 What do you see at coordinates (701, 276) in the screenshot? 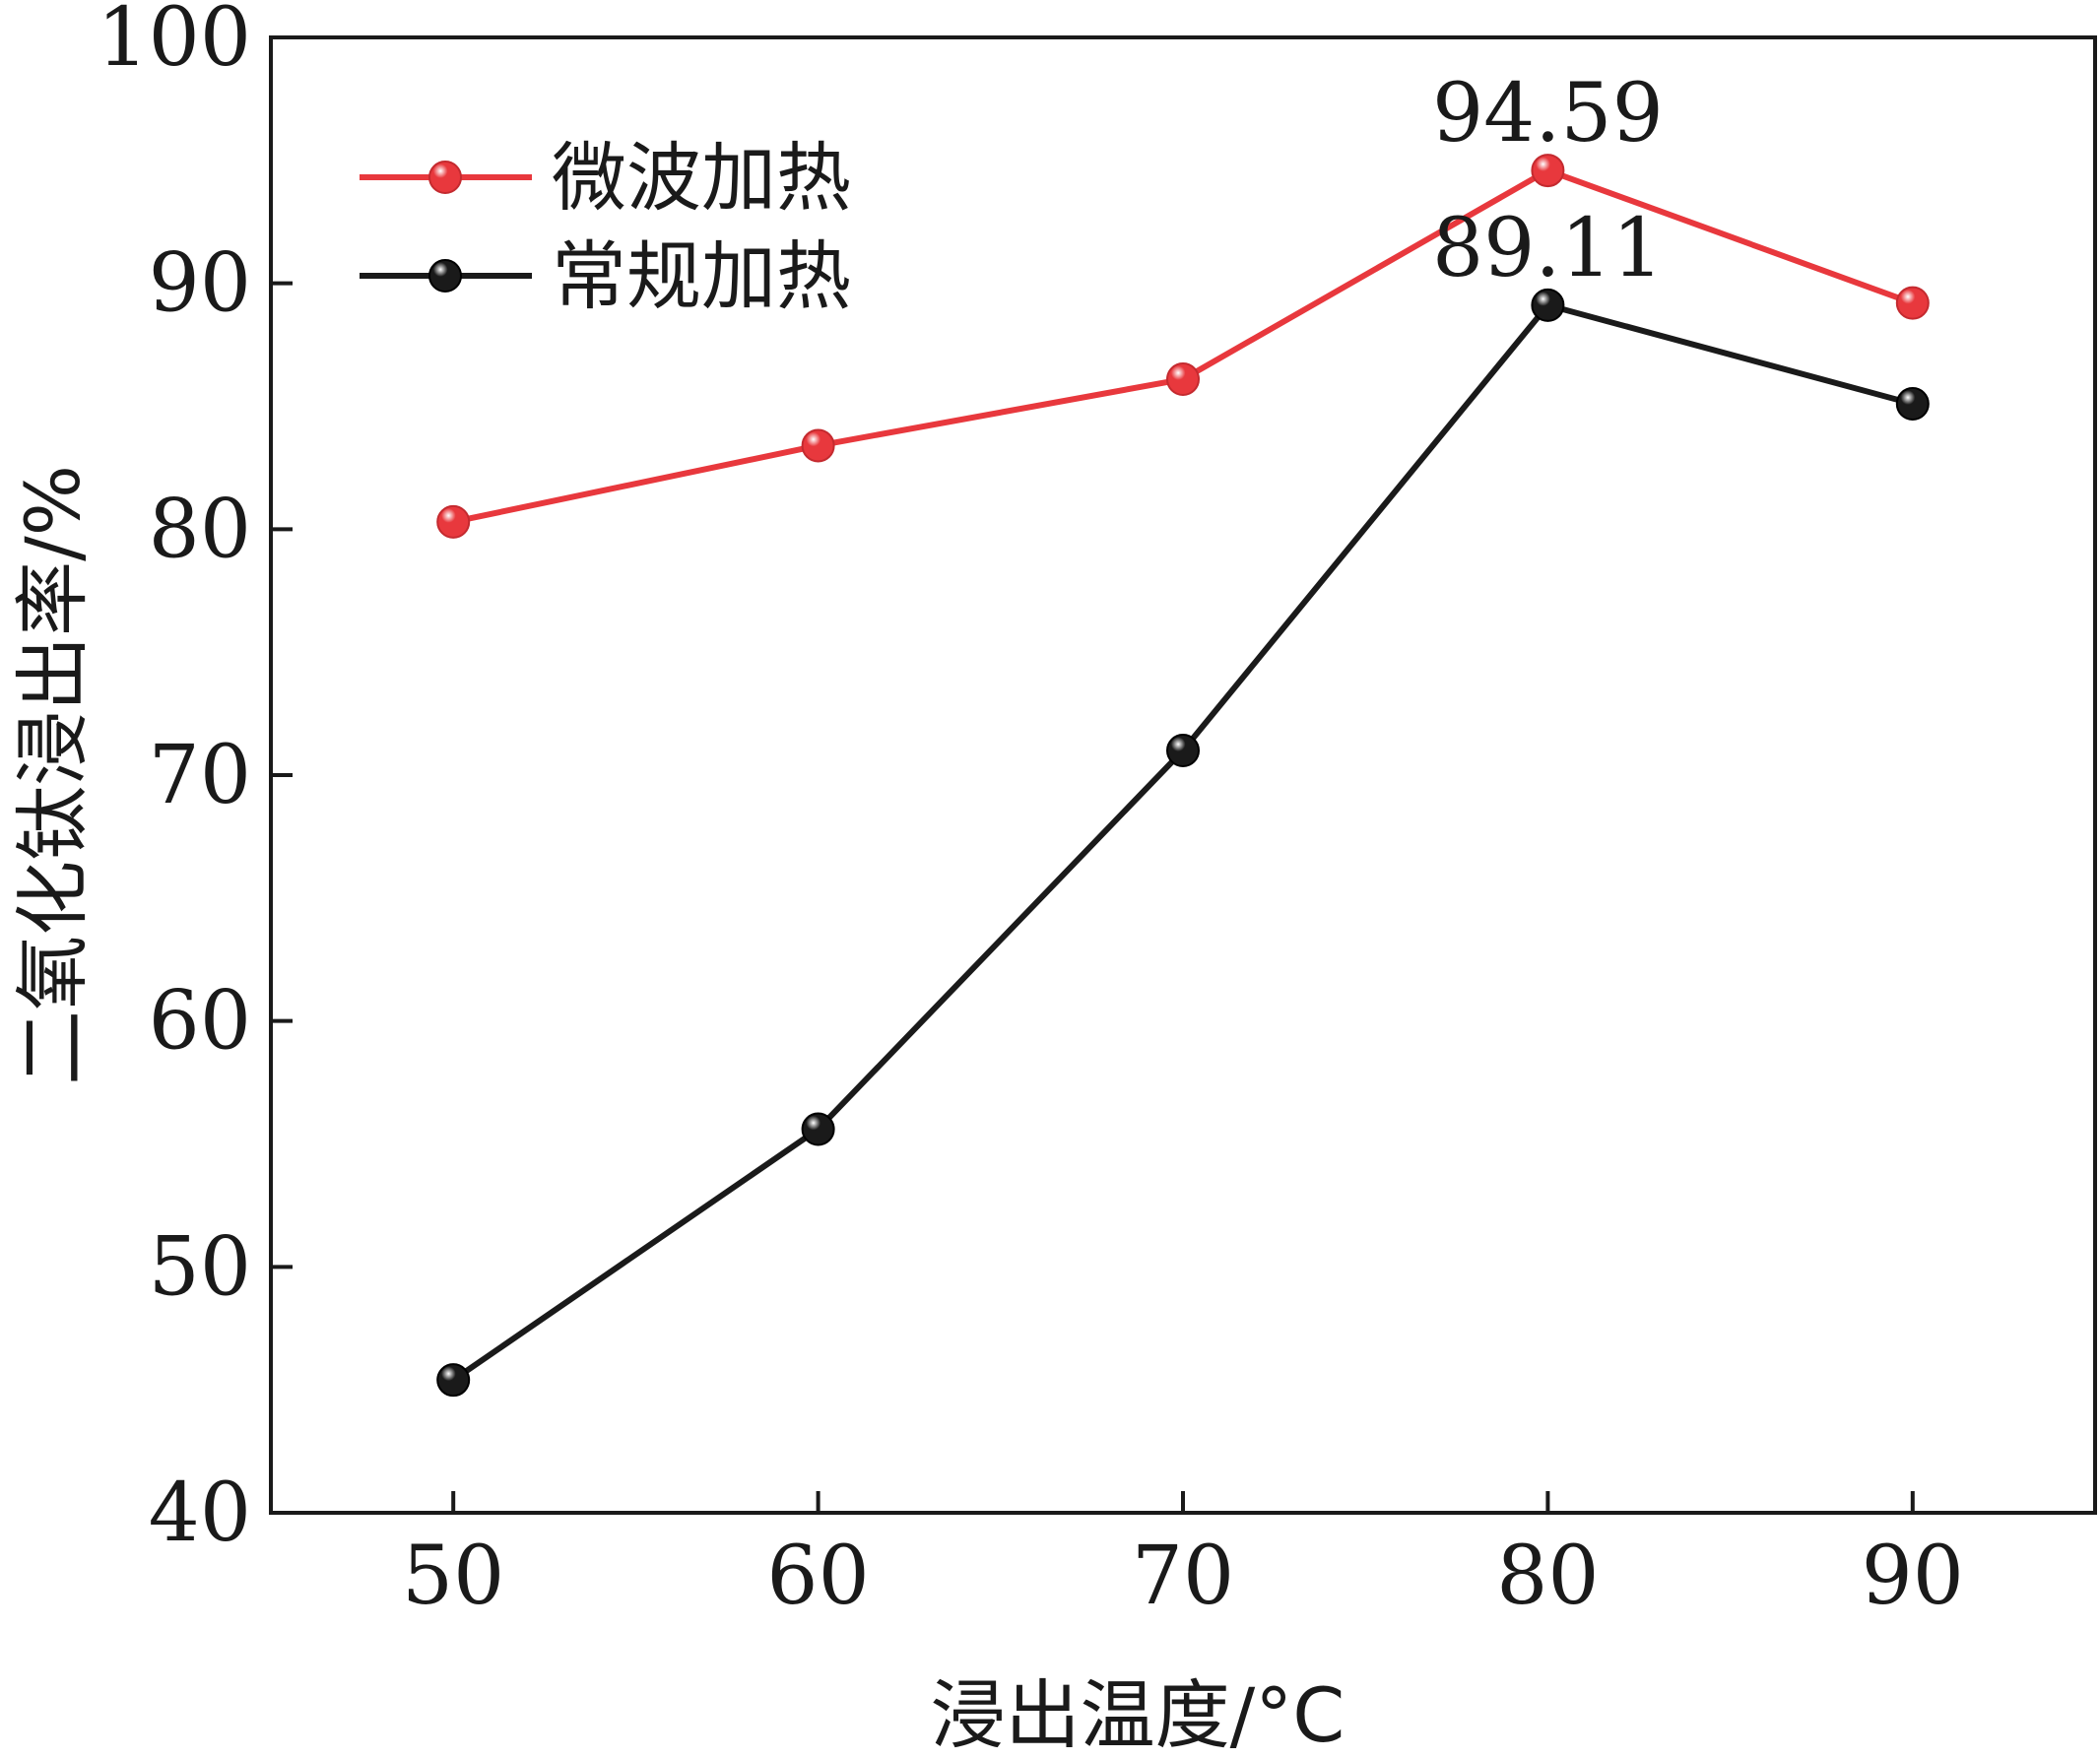
I see `legend-label: 常规加热` at bounding box center [701, 276].